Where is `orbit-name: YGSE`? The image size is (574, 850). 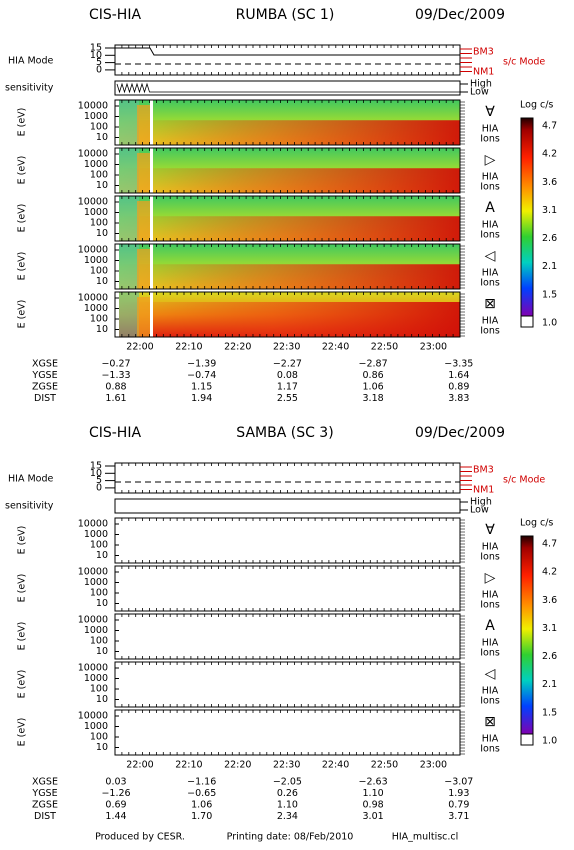
orbit-name: YGSE is located at coordinates (44, 793).